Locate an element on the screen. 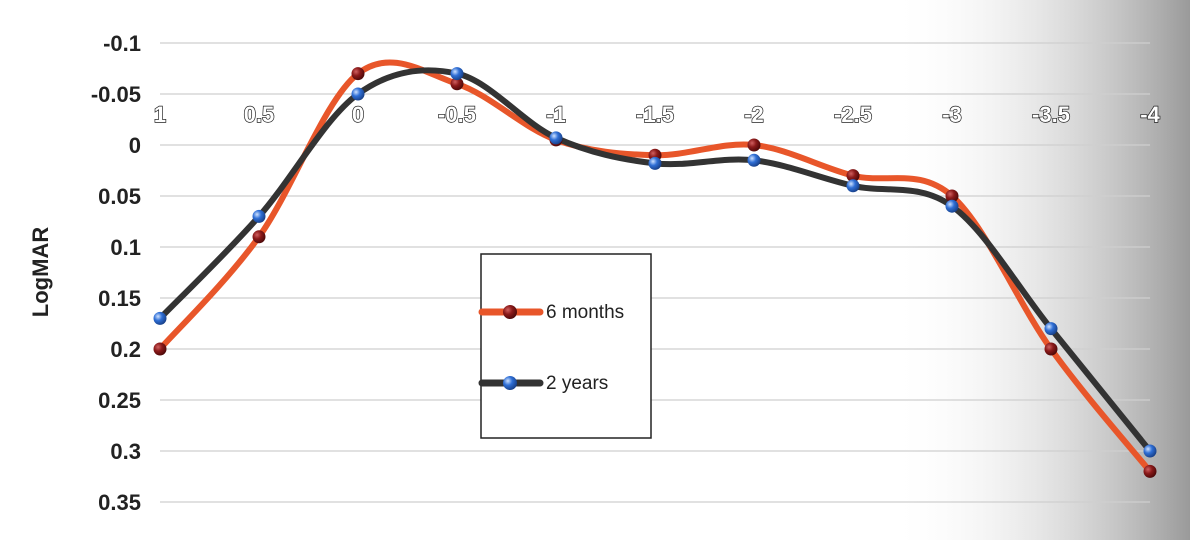  y-tick-label: 0.05 is located at coordinates (119, 196).